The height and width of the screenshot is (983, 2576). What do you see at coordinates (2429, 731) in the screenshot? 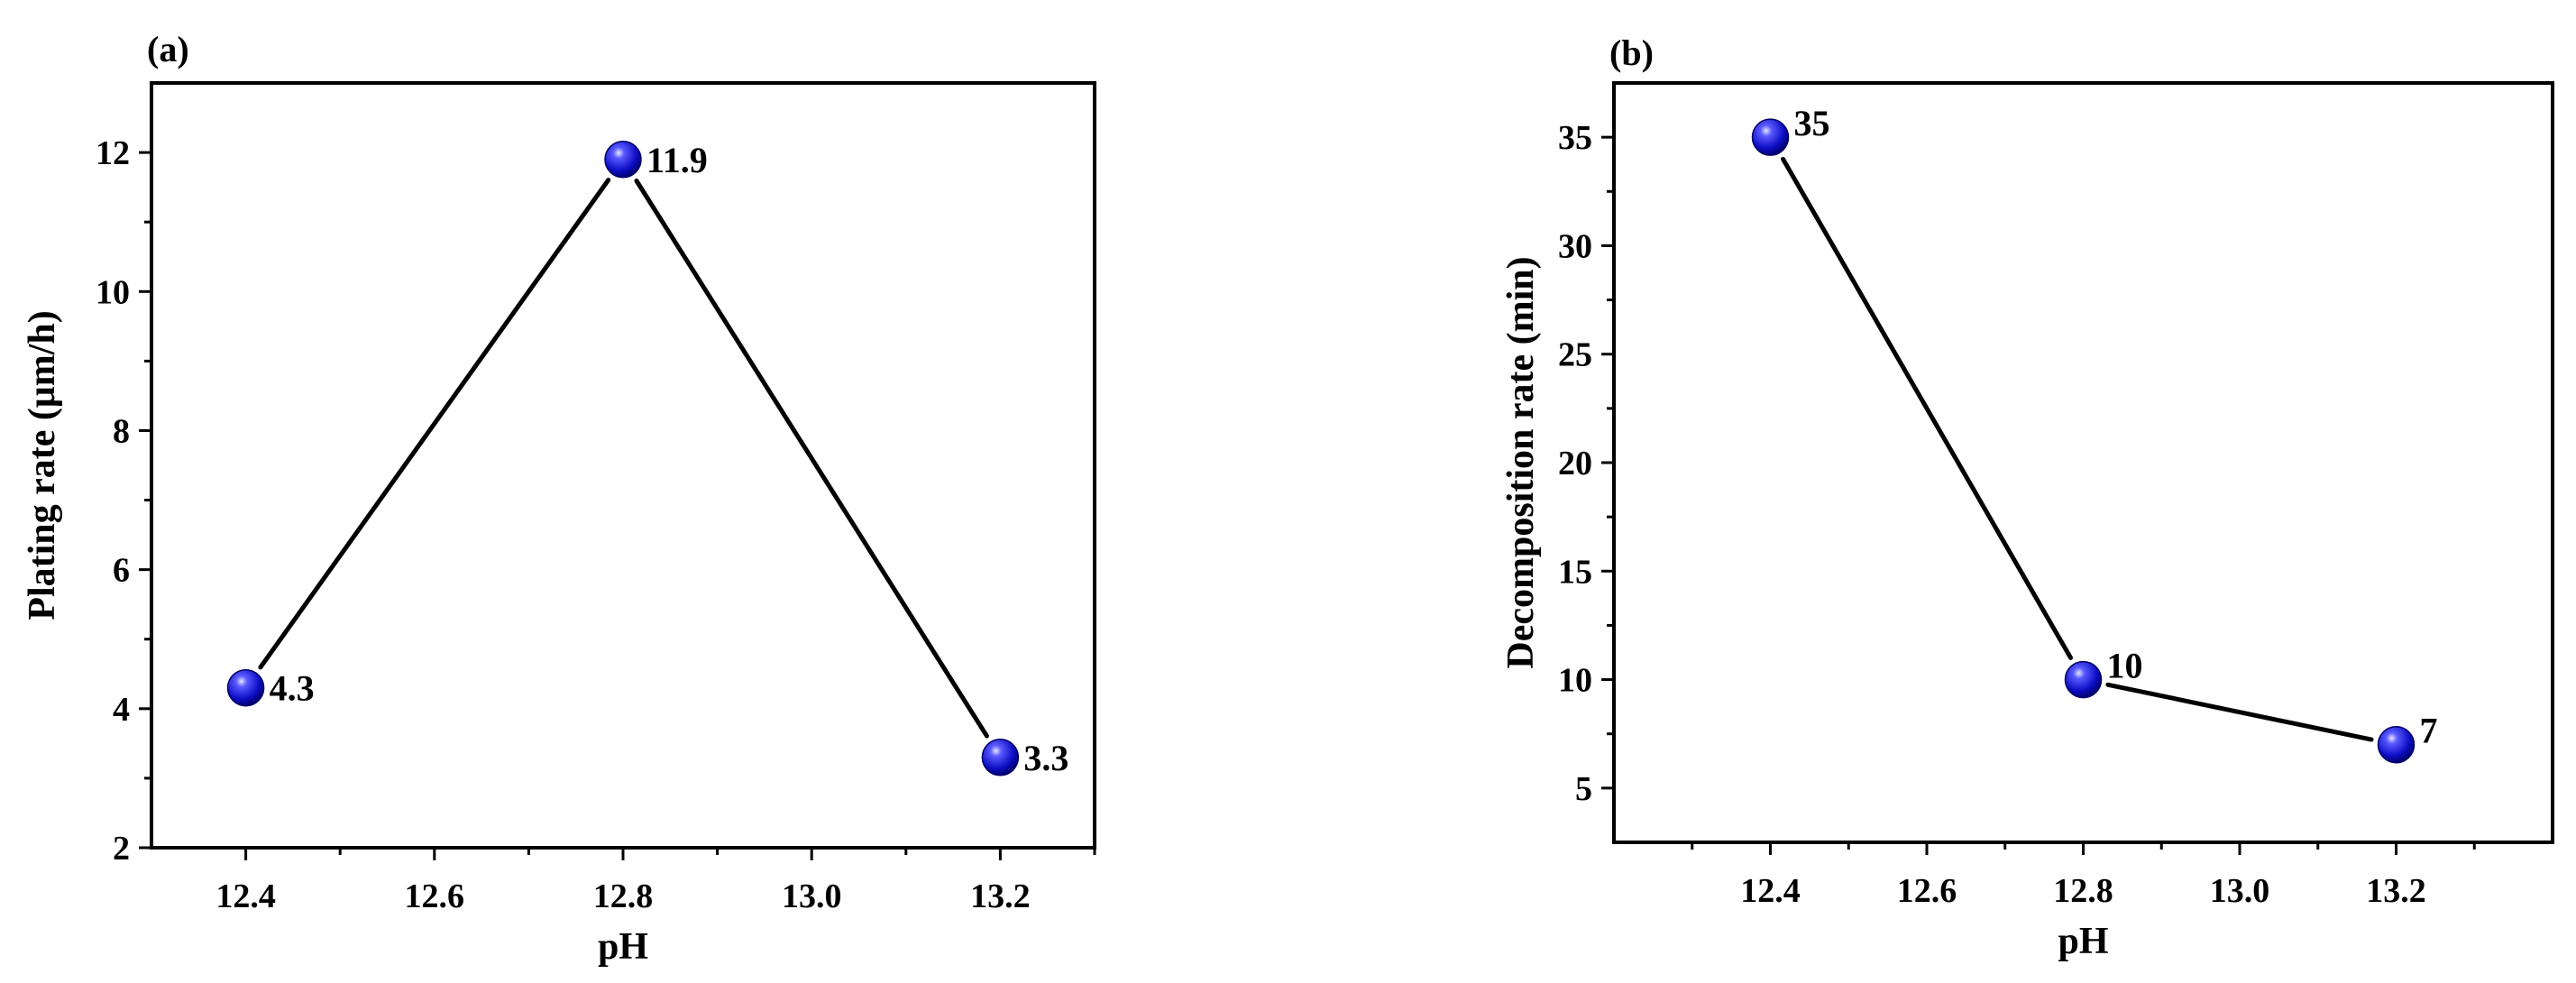
I see `data-label: 7` at bounding box center [2429, 731].